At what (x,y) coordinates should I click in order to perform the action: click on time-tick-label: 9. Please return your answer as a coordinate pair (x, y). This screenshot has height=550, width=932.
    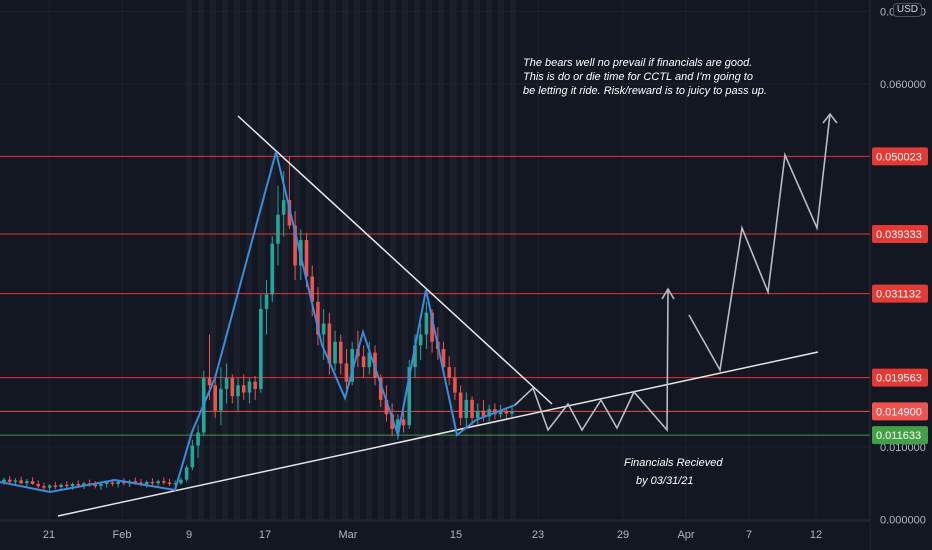
    Looking at the image, I should click on (189, 535).